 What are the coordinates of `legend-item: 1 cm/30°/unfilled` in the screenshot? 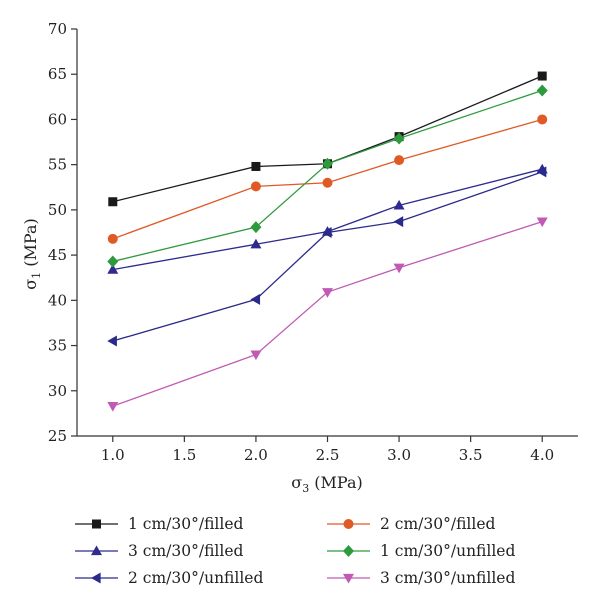 It's located at (421, 551).